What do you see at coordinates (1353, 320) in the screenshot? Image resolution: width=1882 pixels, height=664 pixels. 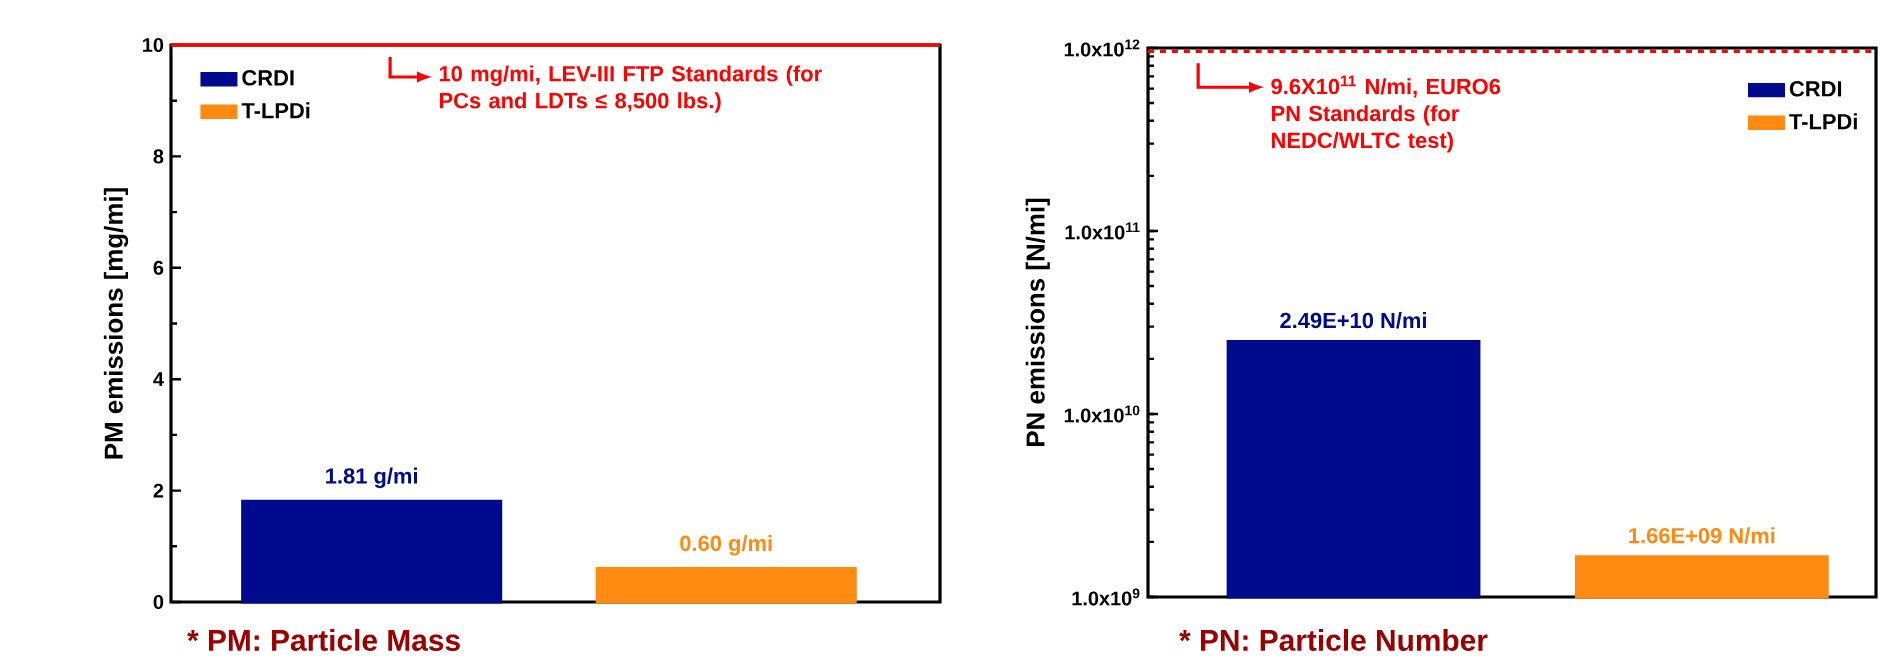 I see `annotation: 2.49E+10 N/mi` at bounding box center [1353, 320].